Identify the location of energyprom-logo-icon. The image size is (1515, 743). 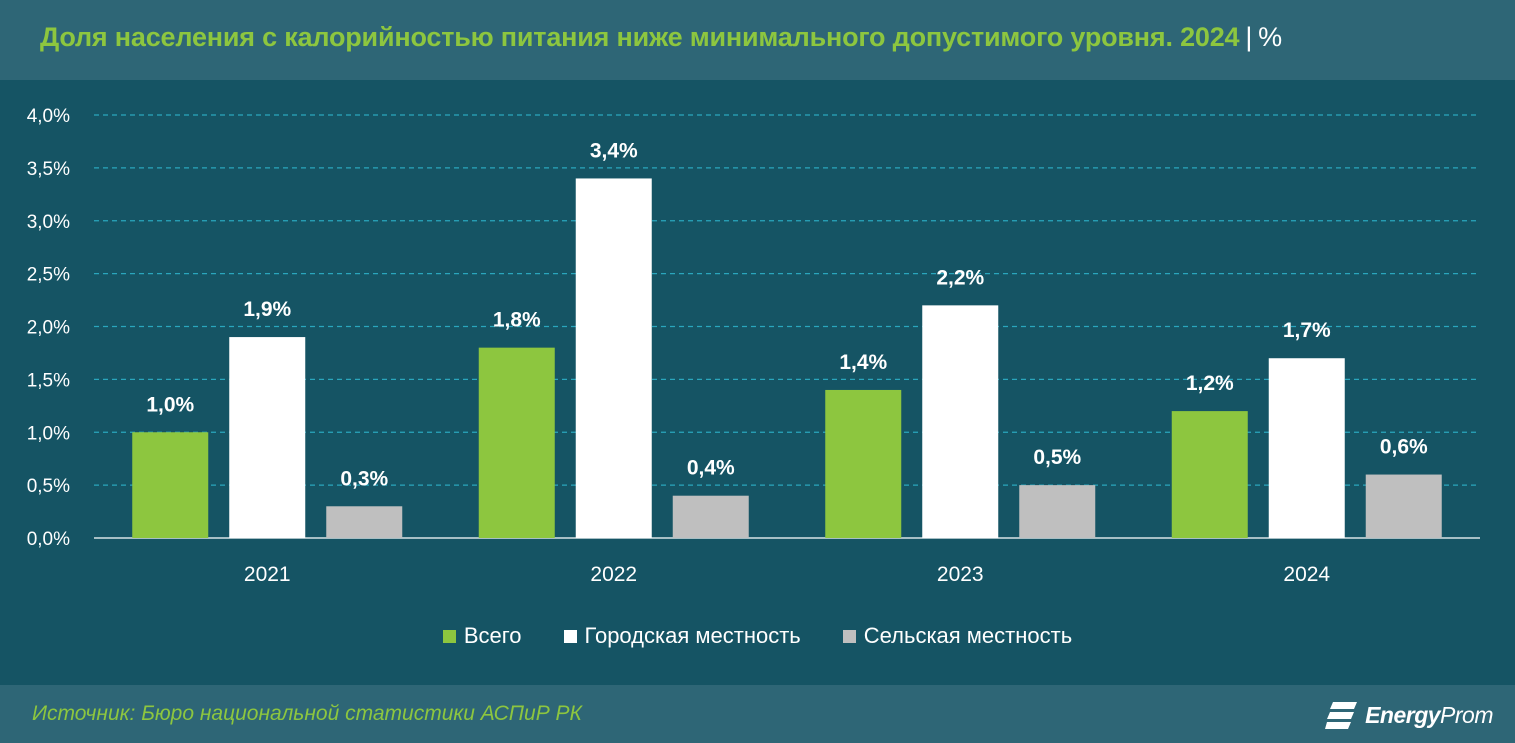
(1341, 715).